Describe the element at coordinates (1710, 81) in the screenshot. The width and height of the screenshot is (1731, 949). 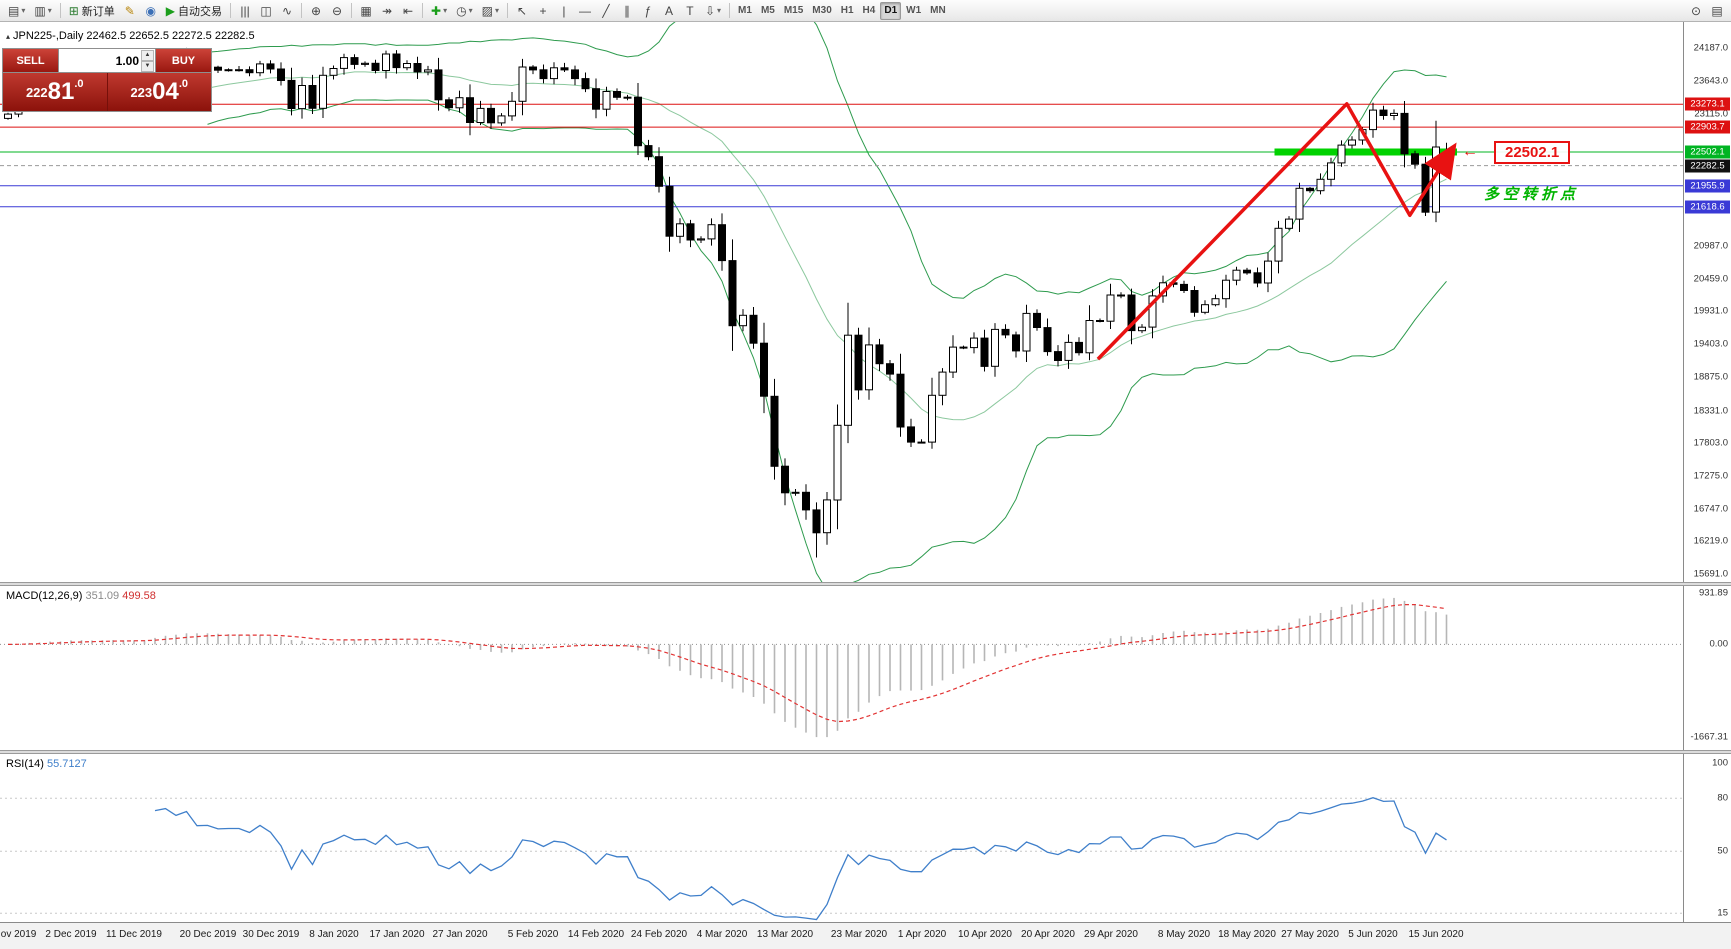
I see `price-tick: 23643.0` at that location.